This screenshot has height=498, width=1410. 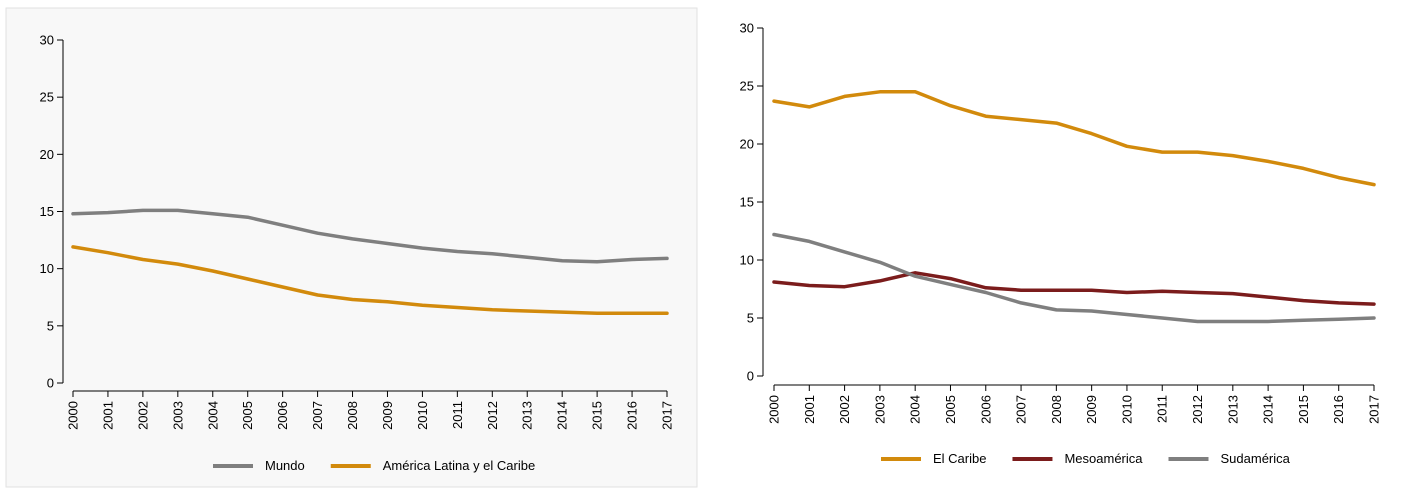 I want to click on legend-item: El Caribe, so click(x=933, y=458).